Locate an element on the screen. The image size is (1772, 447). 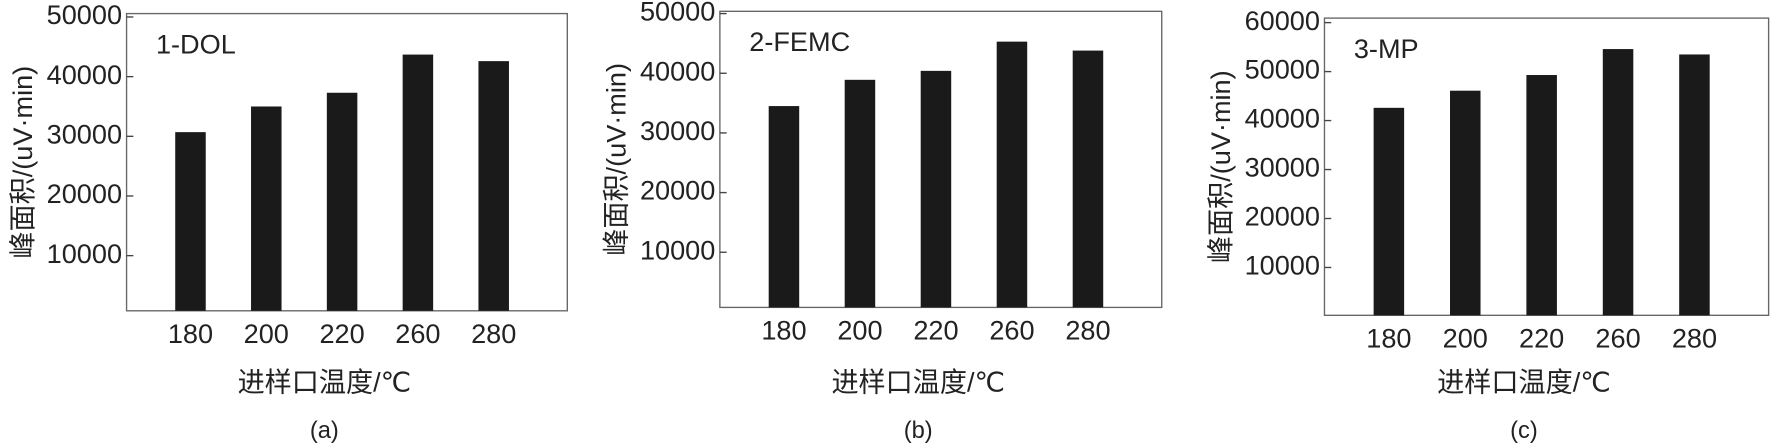
annotation: 2-FEMC is located at coordinates (799, 41).